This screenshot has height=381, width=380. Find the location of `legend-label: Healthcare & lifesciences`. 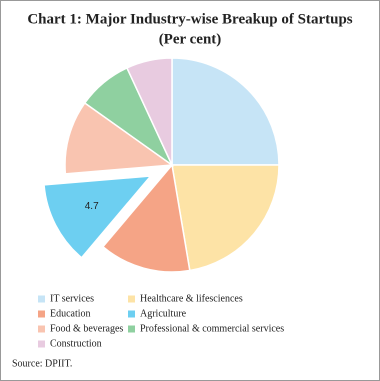

legend-label: Healthcare & lifesciences is located at coordinates (191, 298).